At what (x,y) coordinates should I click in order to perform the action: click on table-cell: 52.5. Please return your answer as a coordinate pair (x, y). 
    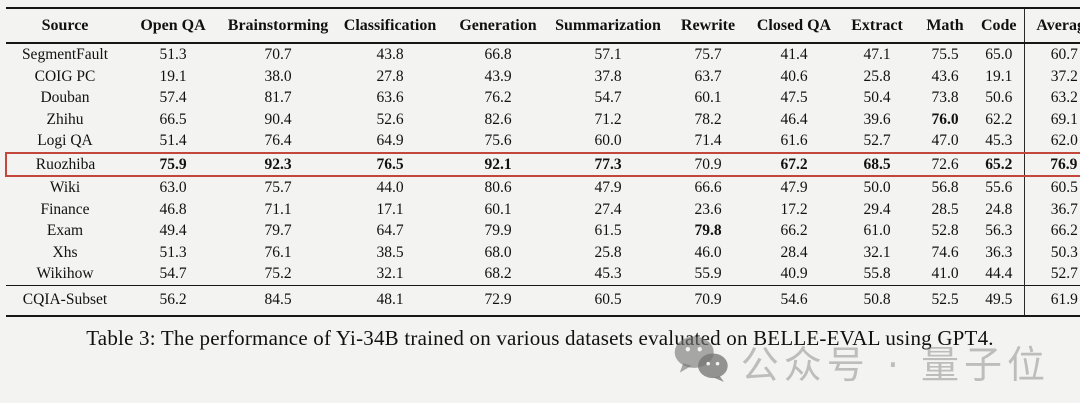
    Looking at the image, I should click on (945, 300).